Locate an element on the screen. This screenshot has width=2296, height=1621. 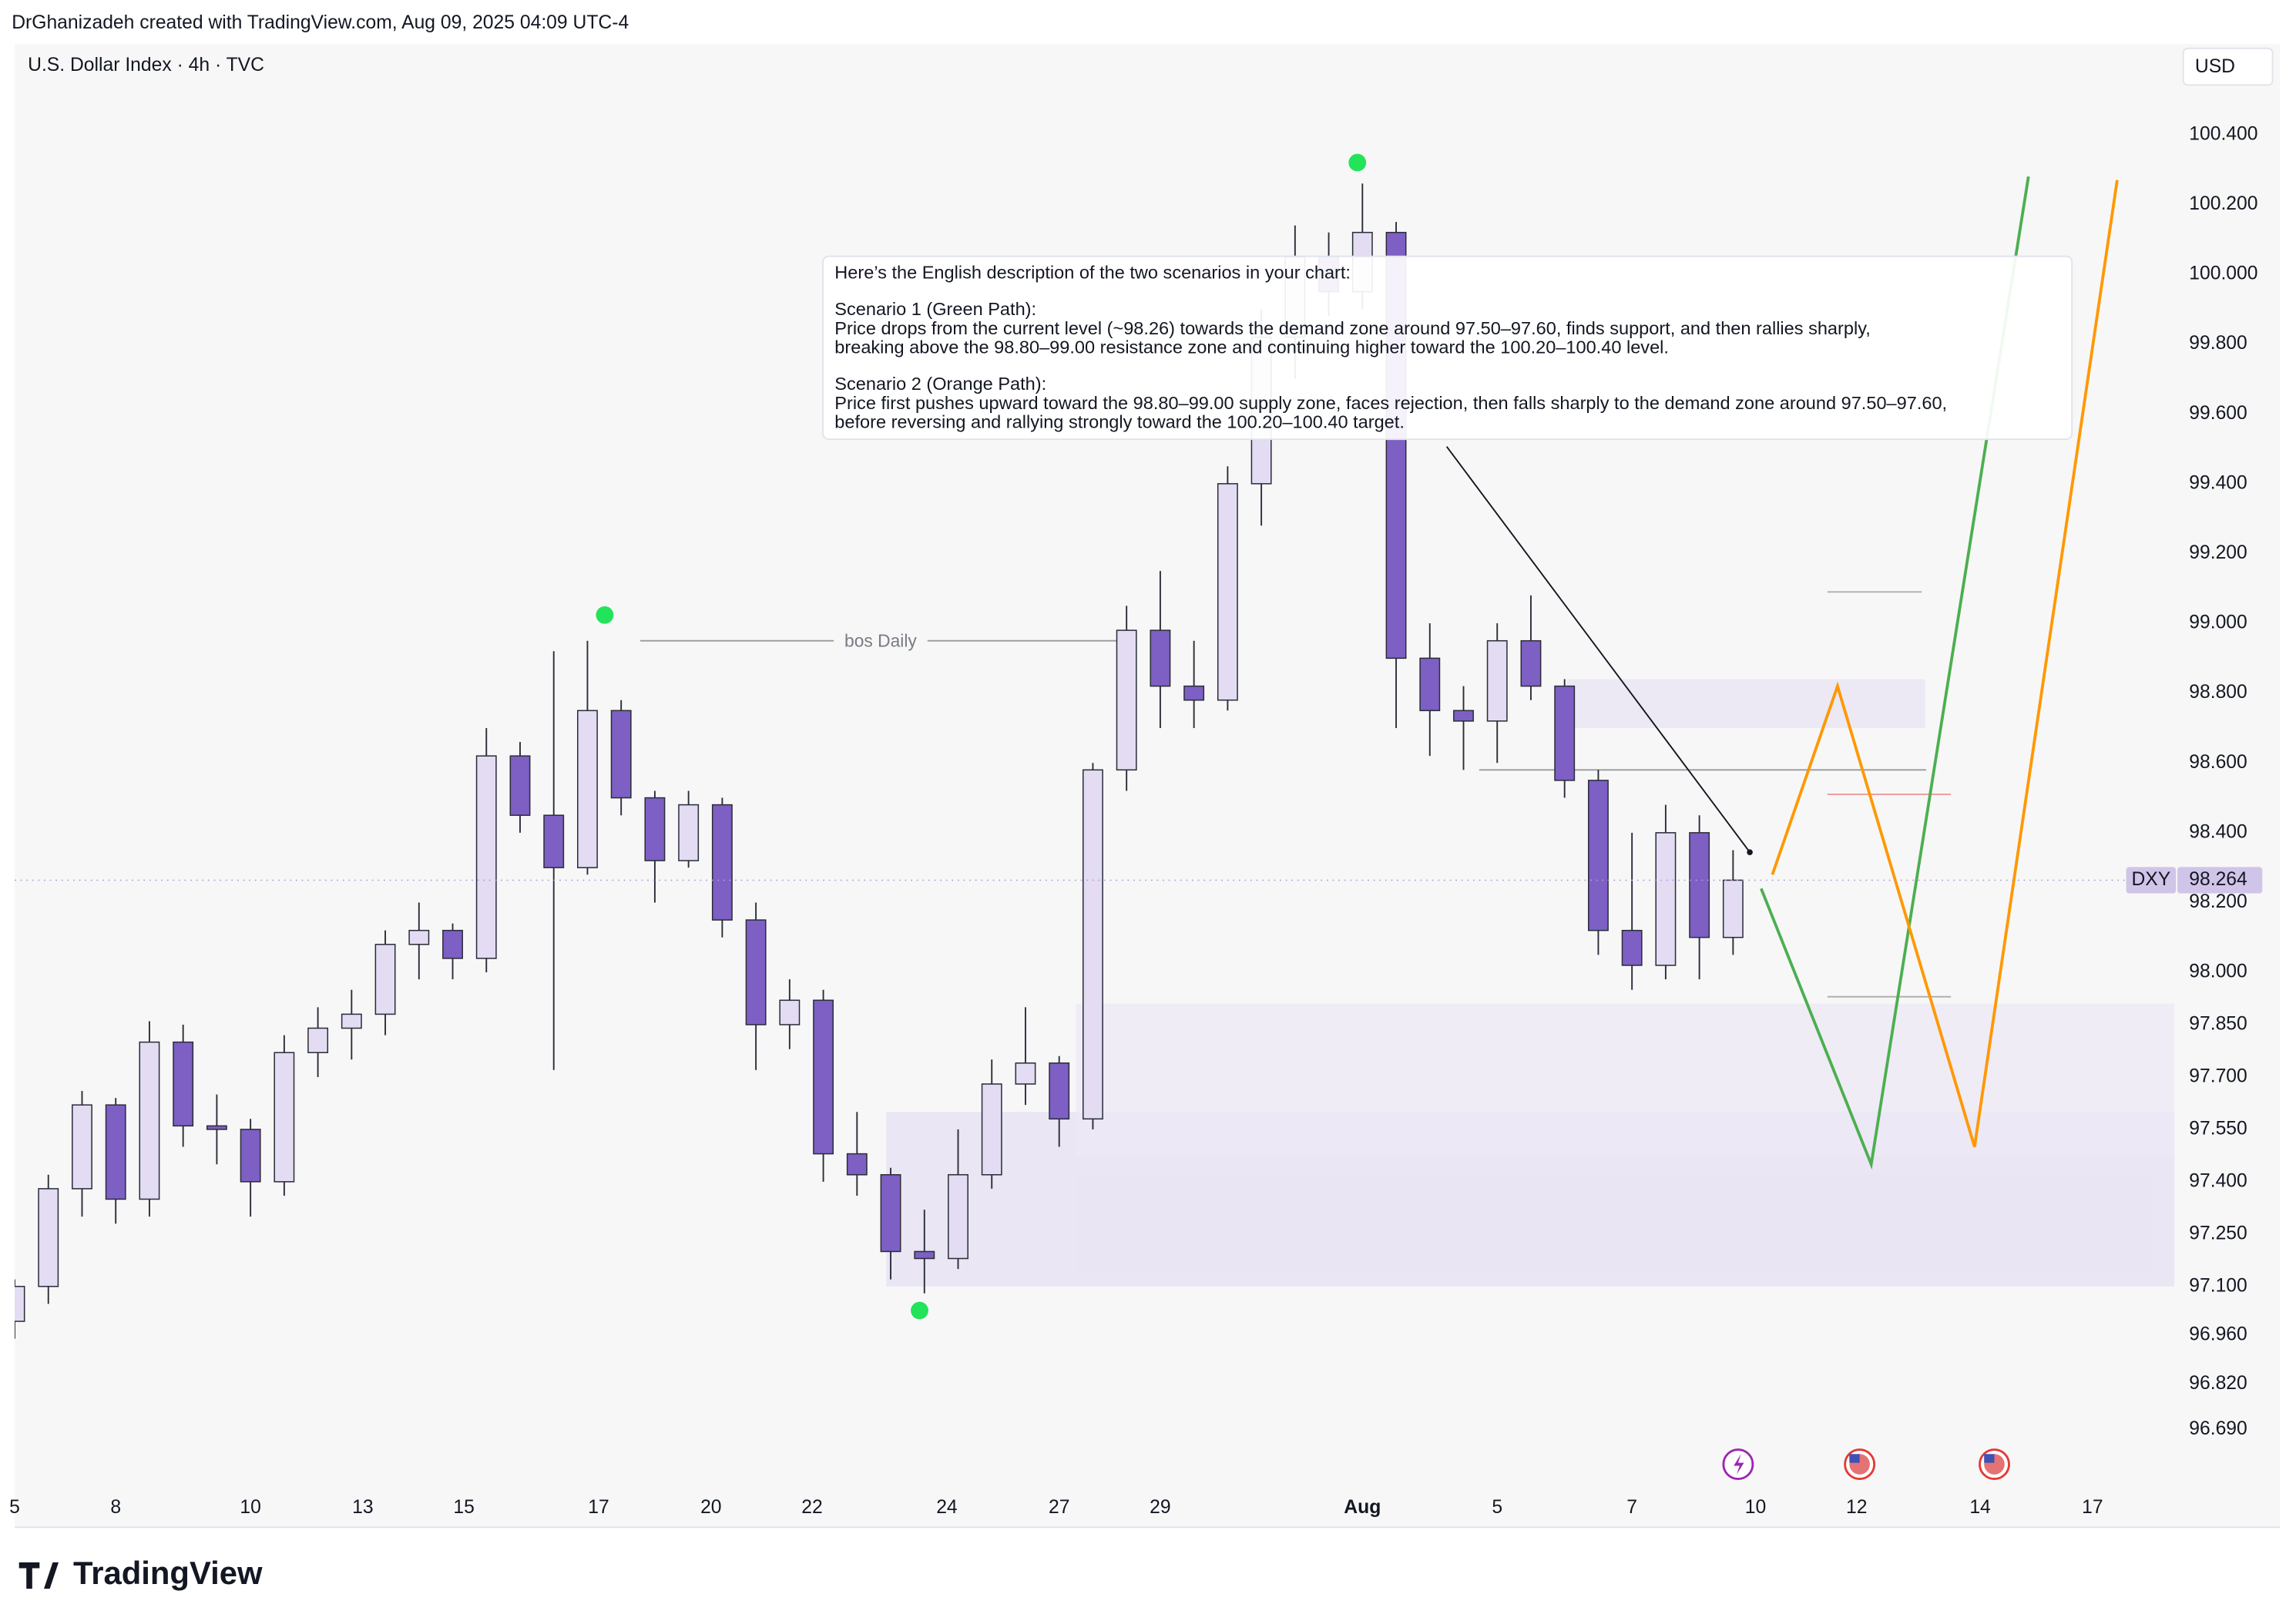
bos-label: bos Daily is located at coordinates (881, 641).